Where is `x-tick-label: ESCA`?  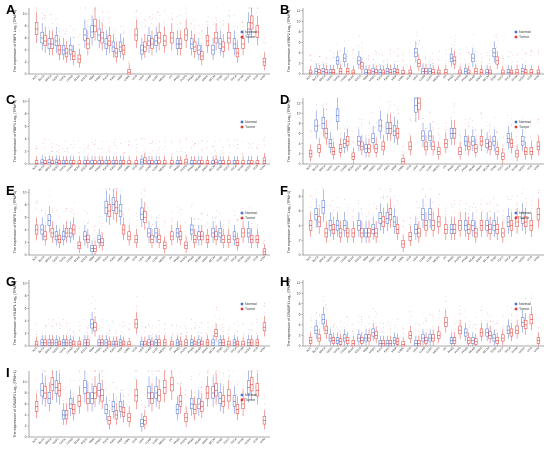
x-tick-label: ESCA is located at coordinates (84, 350).